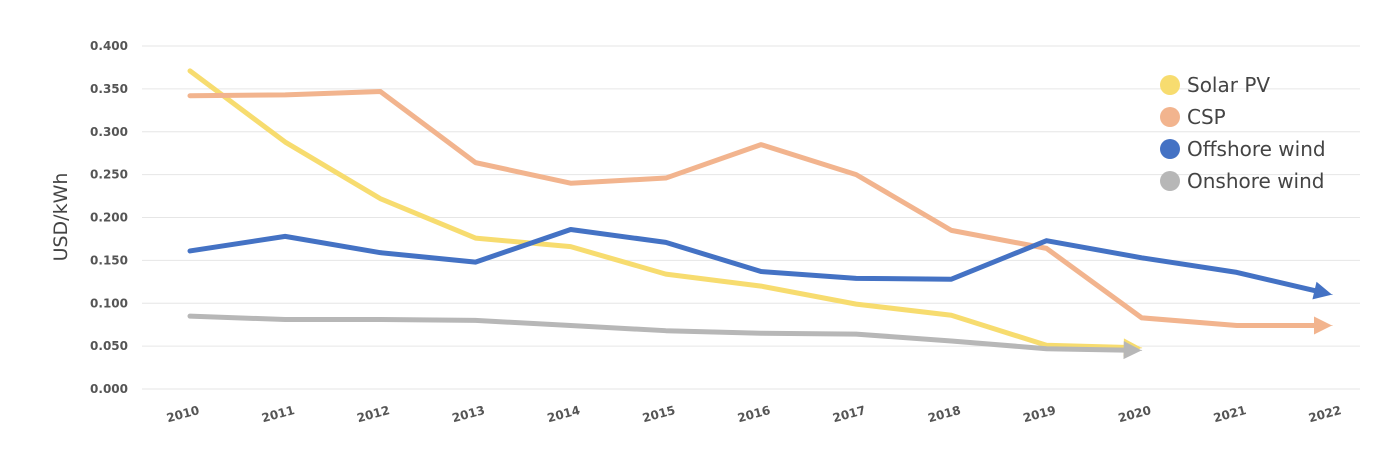  Describe the element at coordinates (109, 132) in the screenshot. I see `y-tick-label: 0.300` at that location.